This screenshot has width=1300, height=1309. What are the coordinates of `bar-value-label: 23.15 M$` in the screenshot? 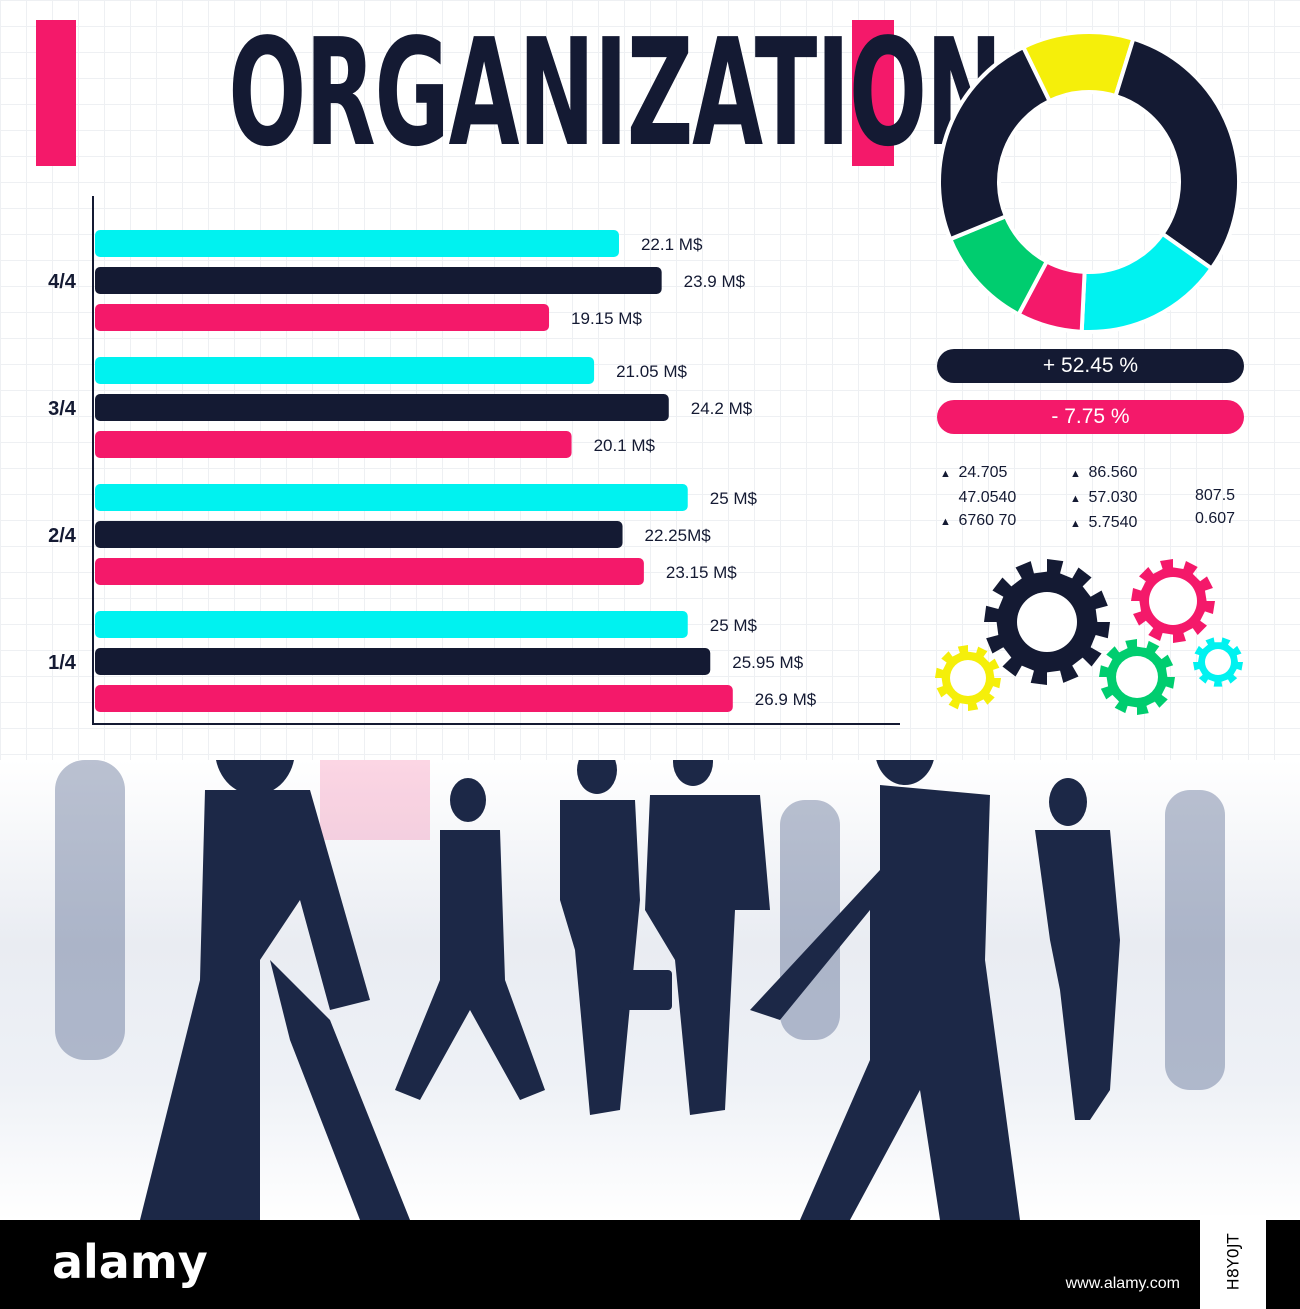 It's located at (701, 572).